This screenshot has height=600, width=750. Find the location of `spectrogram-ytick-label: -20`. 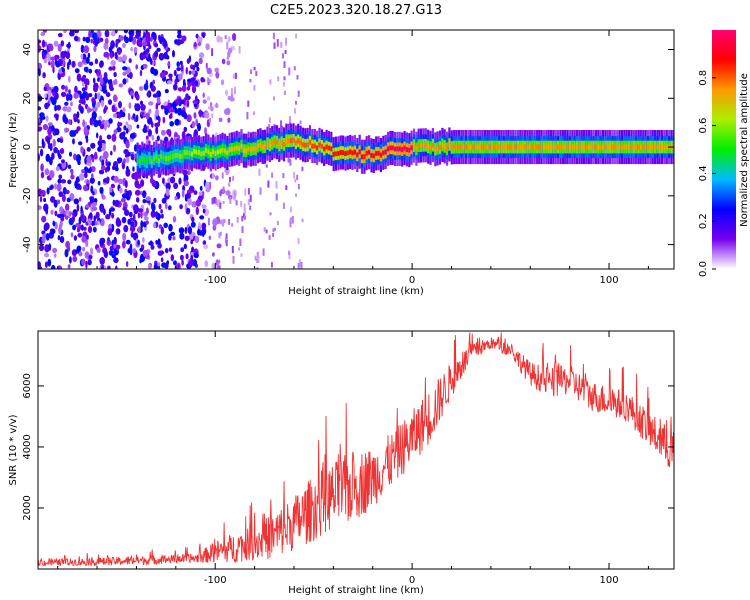

spectrogram-ytick-label: -20 is located at coordinates (27, 196).